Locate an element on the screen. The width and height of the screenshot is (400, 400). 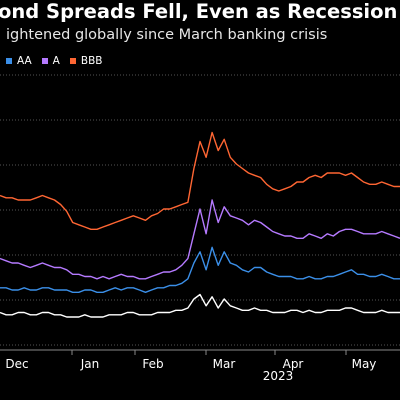
x-tick-label-jan: Jan is located at coordinates (90, 364).